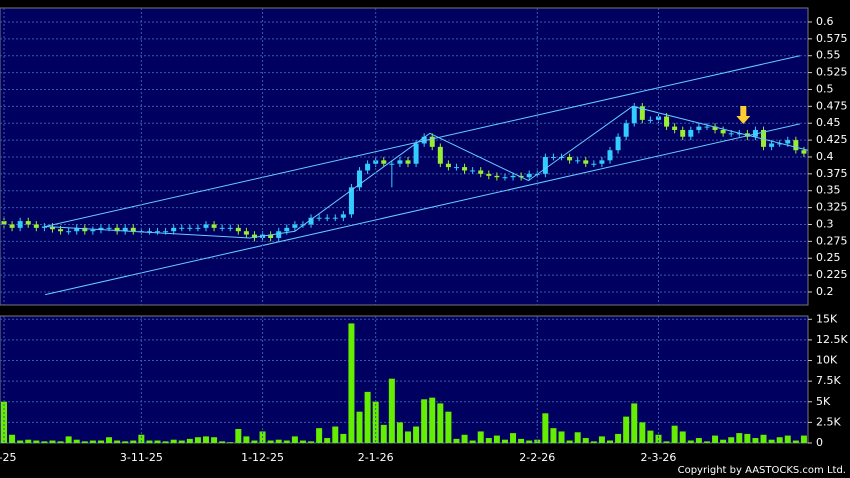 This screenshot has height=478, width=850. I want to click on x-tick-label: 0-25, so click(8, 457).